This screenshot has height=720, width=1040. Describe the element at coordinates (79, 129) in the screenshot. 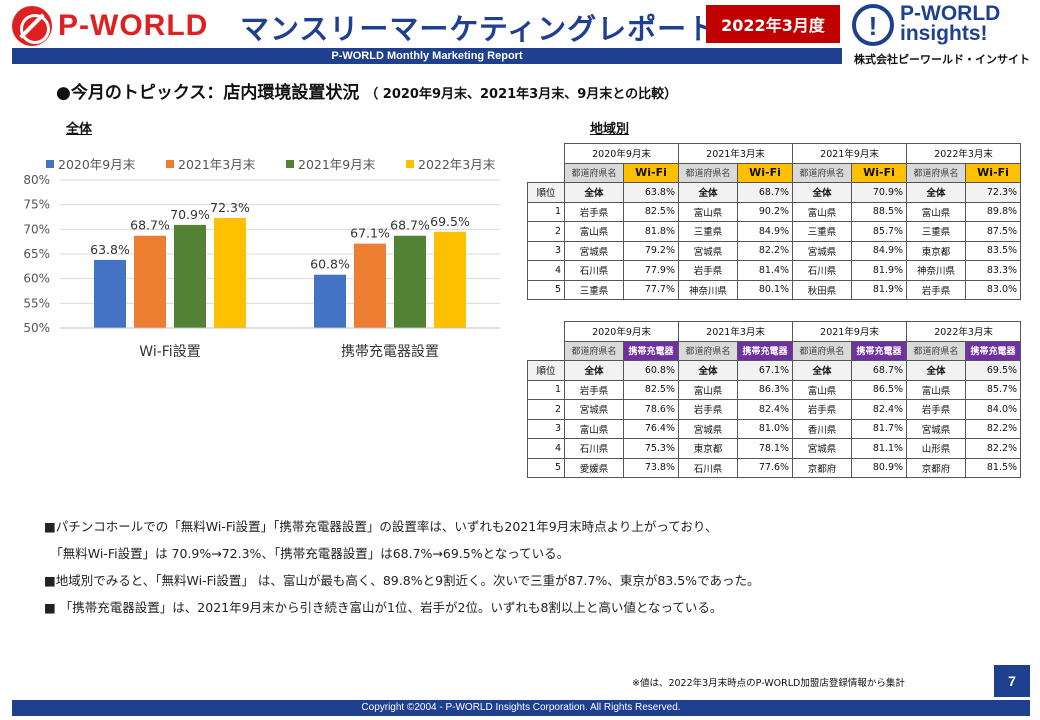

I see `overall-label: 全体` at that location.